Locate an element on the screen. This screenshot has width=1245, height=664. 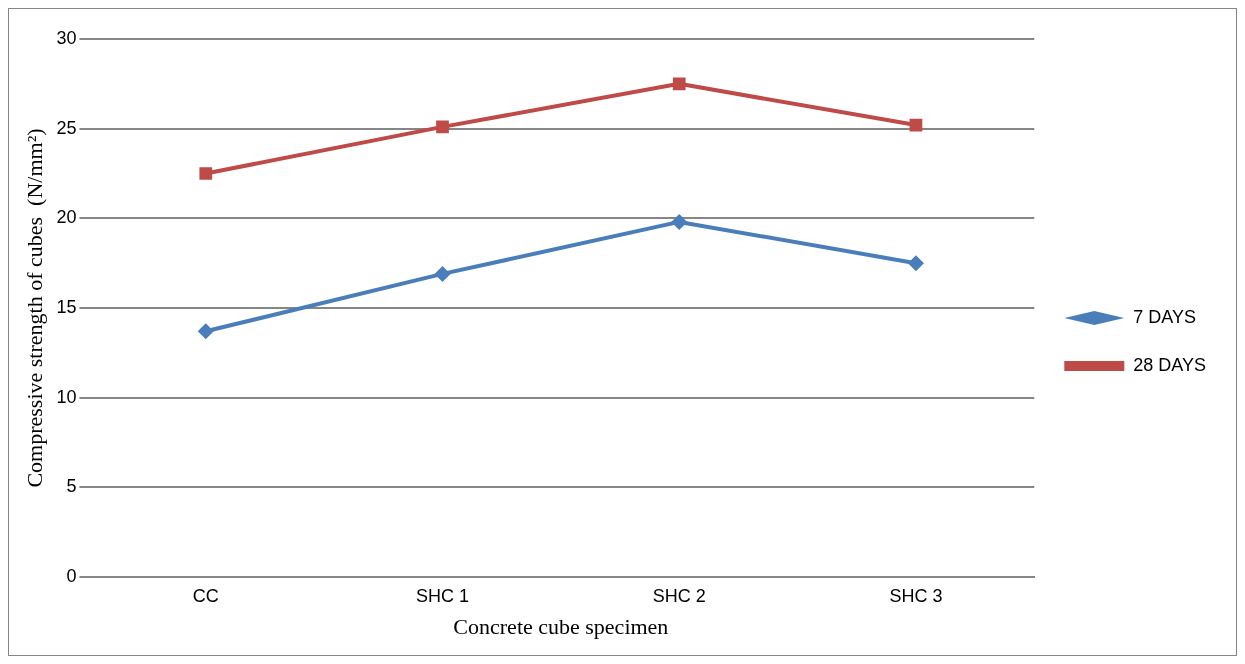
y-tick-label: 25 is located at coordinates (66, 127).